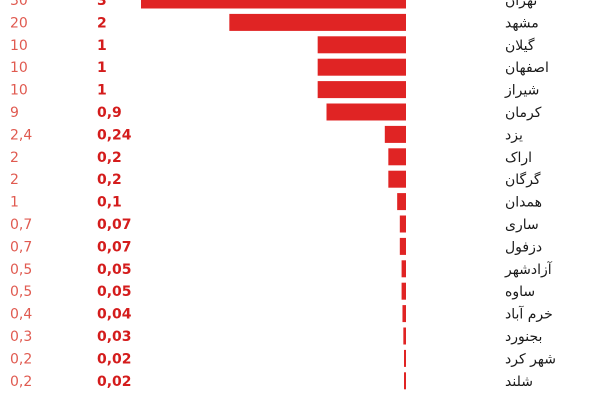 Image resolution: width=600 pixels, height=400 pixels. Describe the element at coordinates (519, 382) in the screenshot. I see `category-label: شلند` at that location.